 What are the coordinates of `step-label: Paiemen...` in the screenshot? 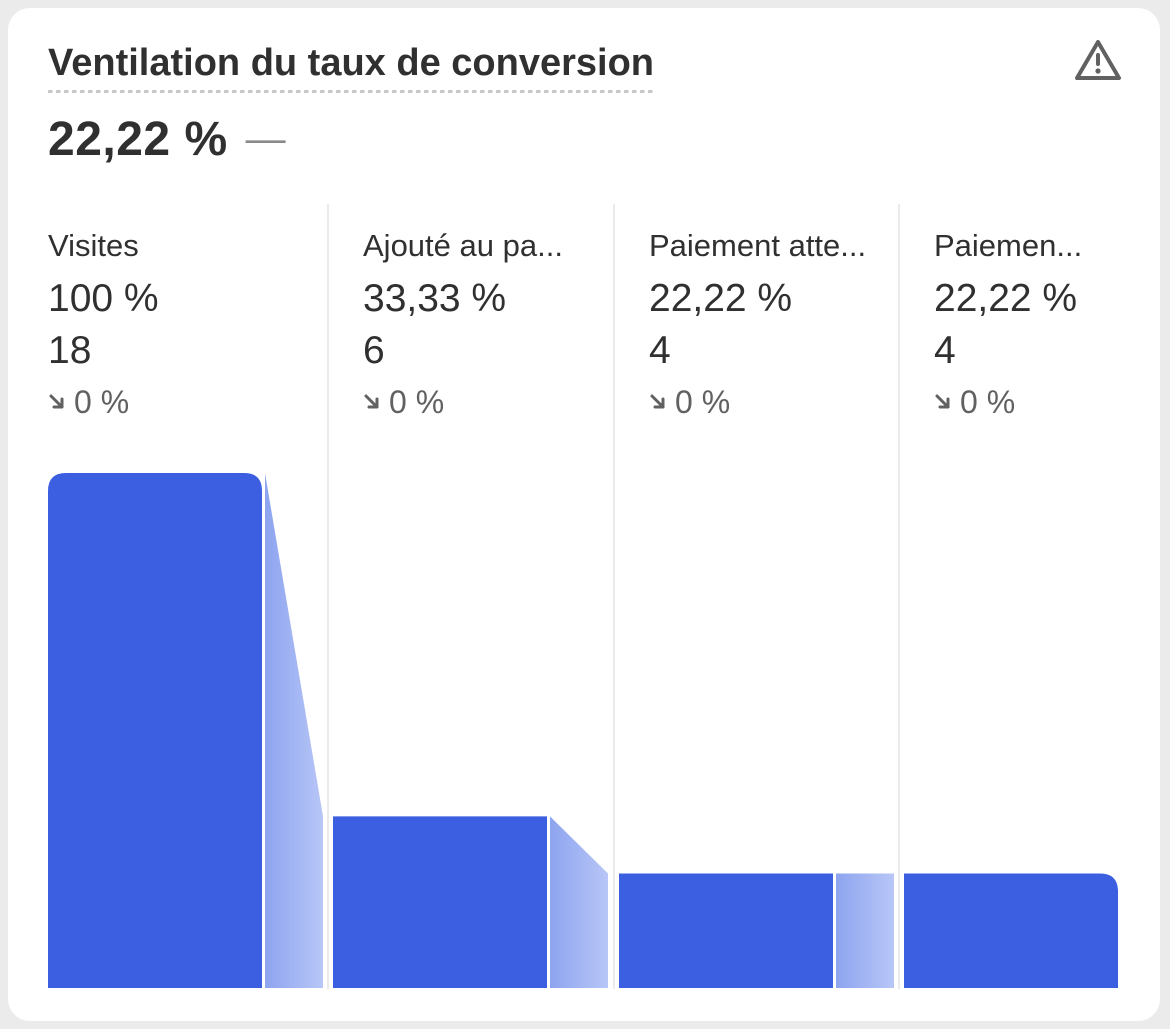 It's located at (1008, 245).